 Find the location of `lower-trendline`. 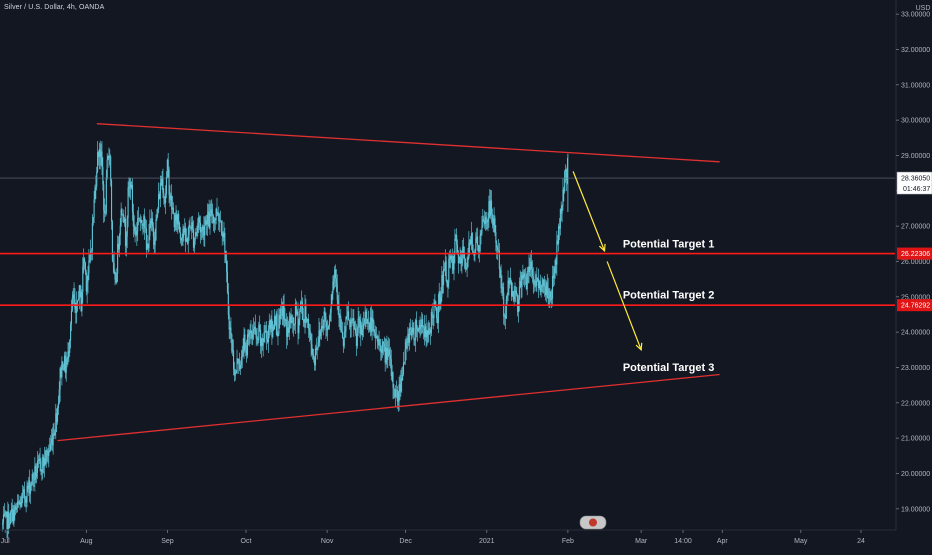

lower-trendline is located at coordinates (388, 407).